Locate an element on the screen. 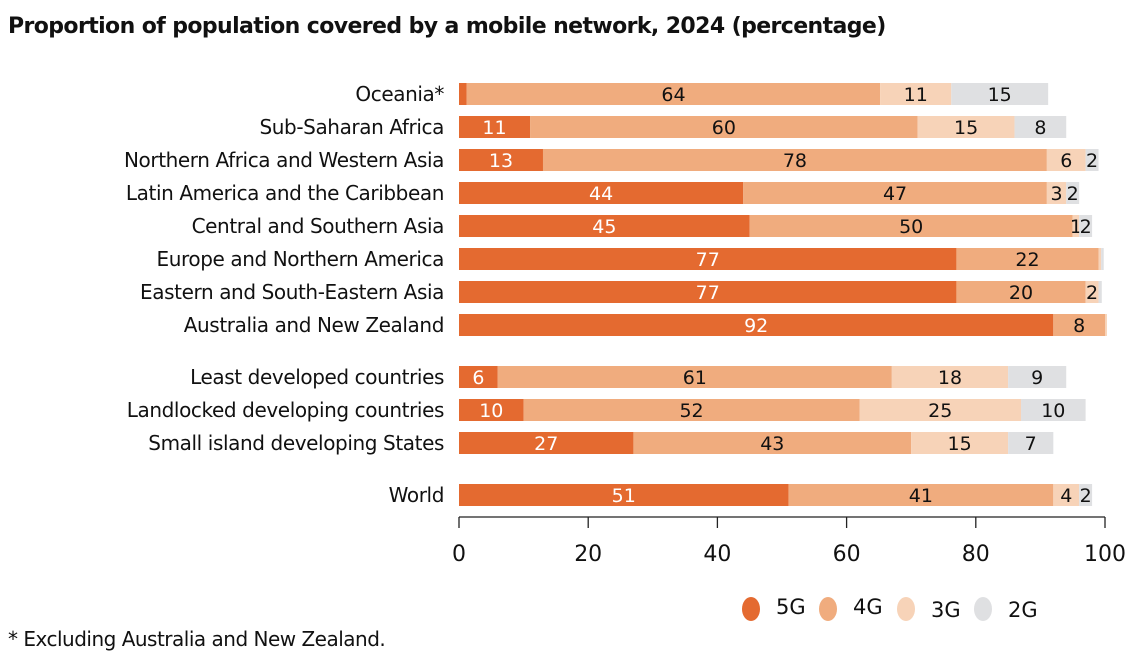 This screenshot has width=1126, height=665. legend-label: 5G is located at coordinates (791, 607).